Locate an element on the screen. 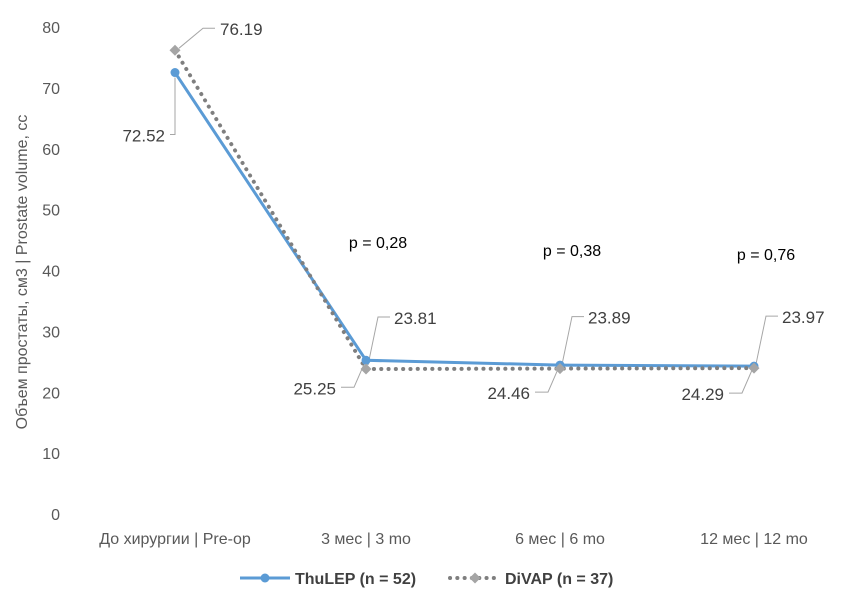 The width and height of the screenshot is (863, 595). y-tick-label: 30 is located at coordinates (51, 332).